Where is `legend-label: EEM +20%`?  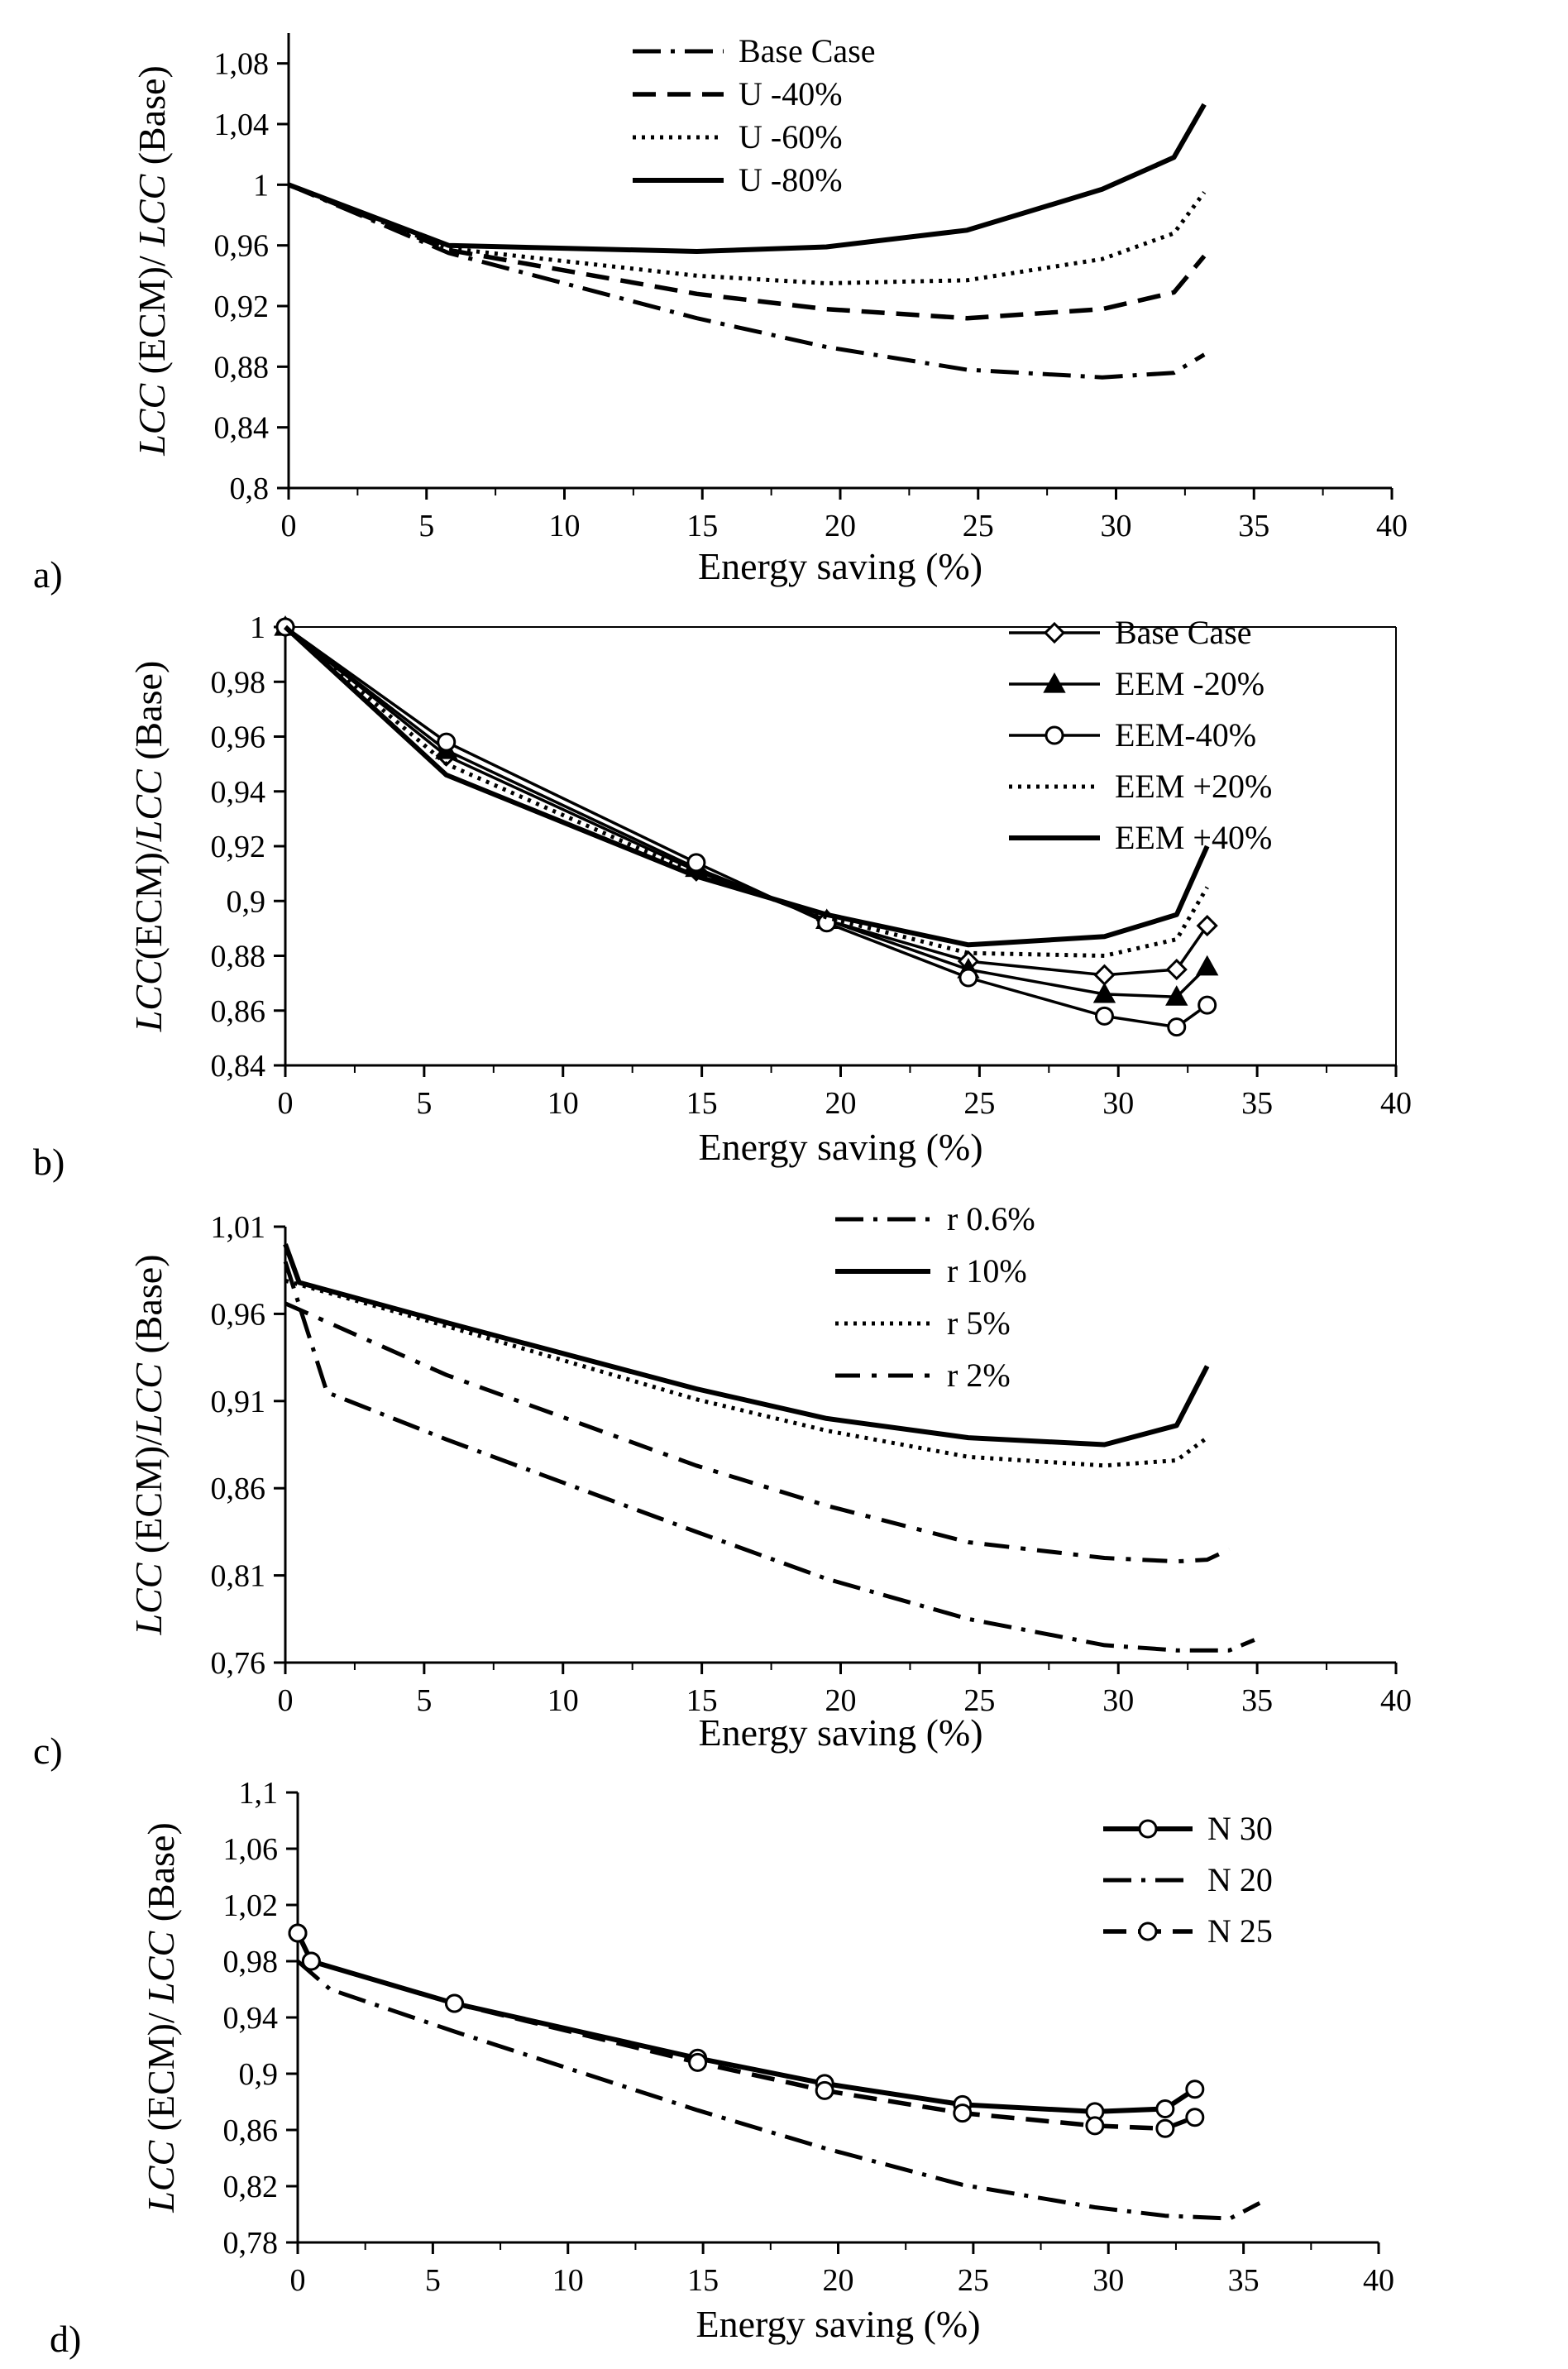
legend-label: EEM +20% is located at coordinates (1193, 786).